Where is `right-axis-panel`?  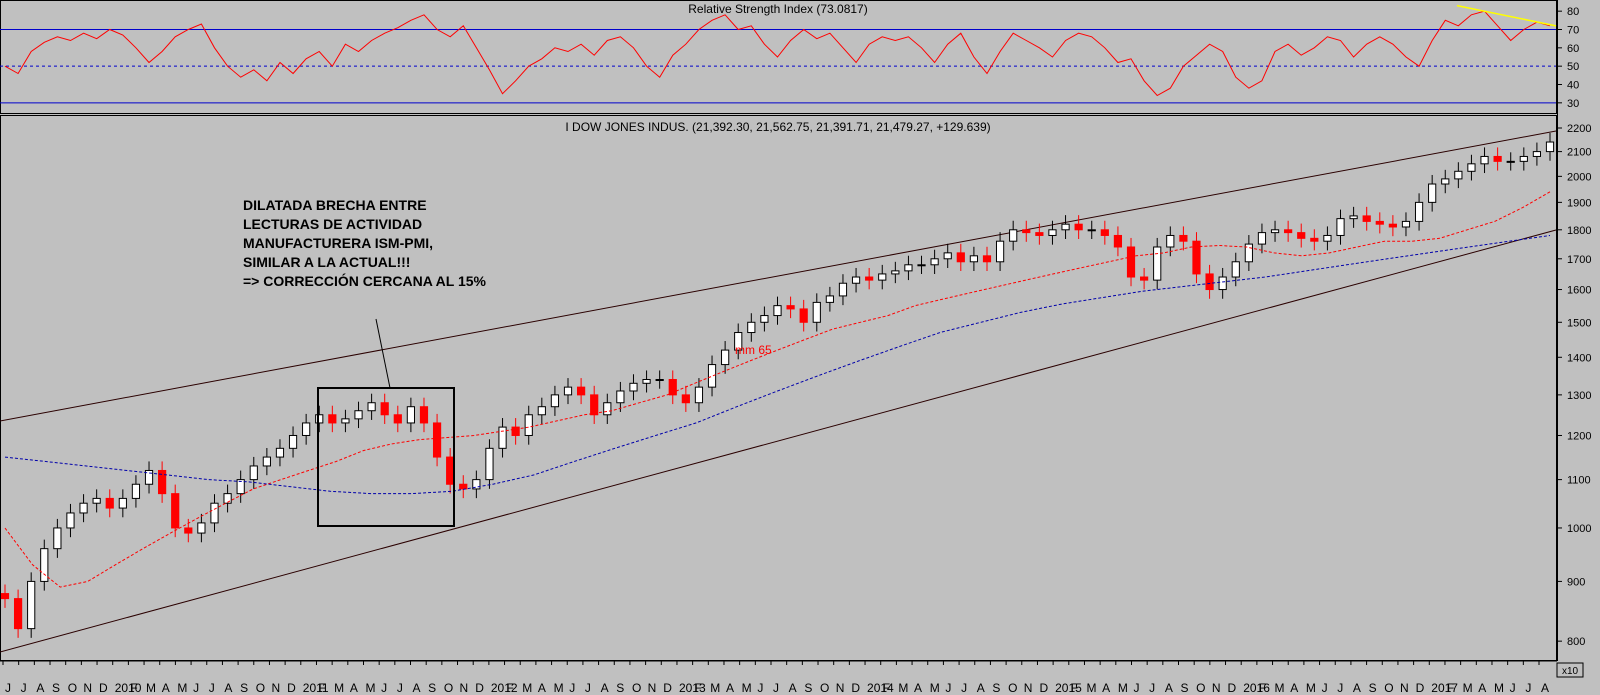 right-axis-panel is located at coordinates (1578, 347).